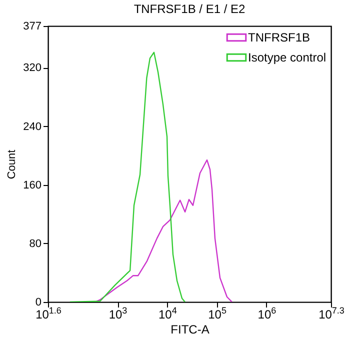 The height and width of the screenshot is (350, 346). I want to click on x-tick-label: 10$^{4}$, so click(167, 314).